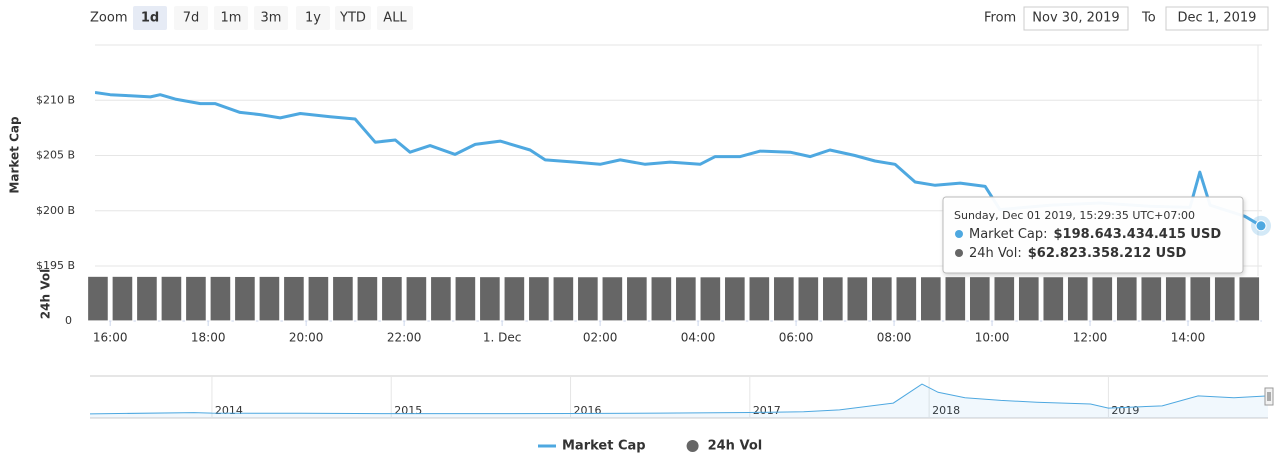 Image resolution: width=1280 pixels, height=461 pixels. I want to click on x-tick-label: 12:00, so click(1090, 338).